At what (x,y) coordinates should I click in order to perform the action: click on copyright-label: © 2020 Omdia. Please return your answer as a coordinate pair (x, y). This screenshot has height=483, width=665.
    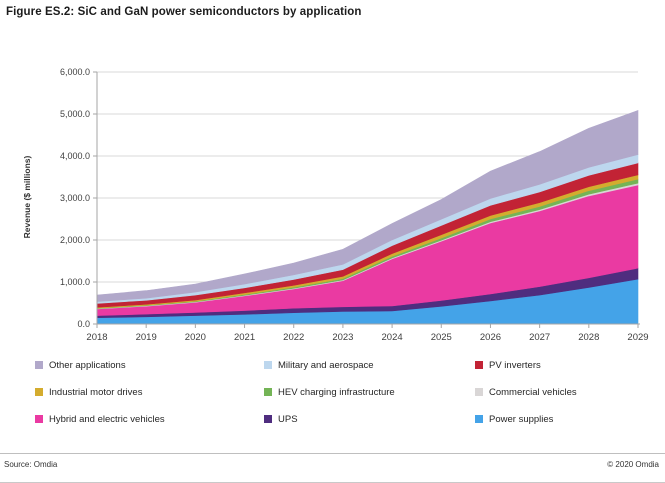
    Looking at the image, I should click on (633, 464).